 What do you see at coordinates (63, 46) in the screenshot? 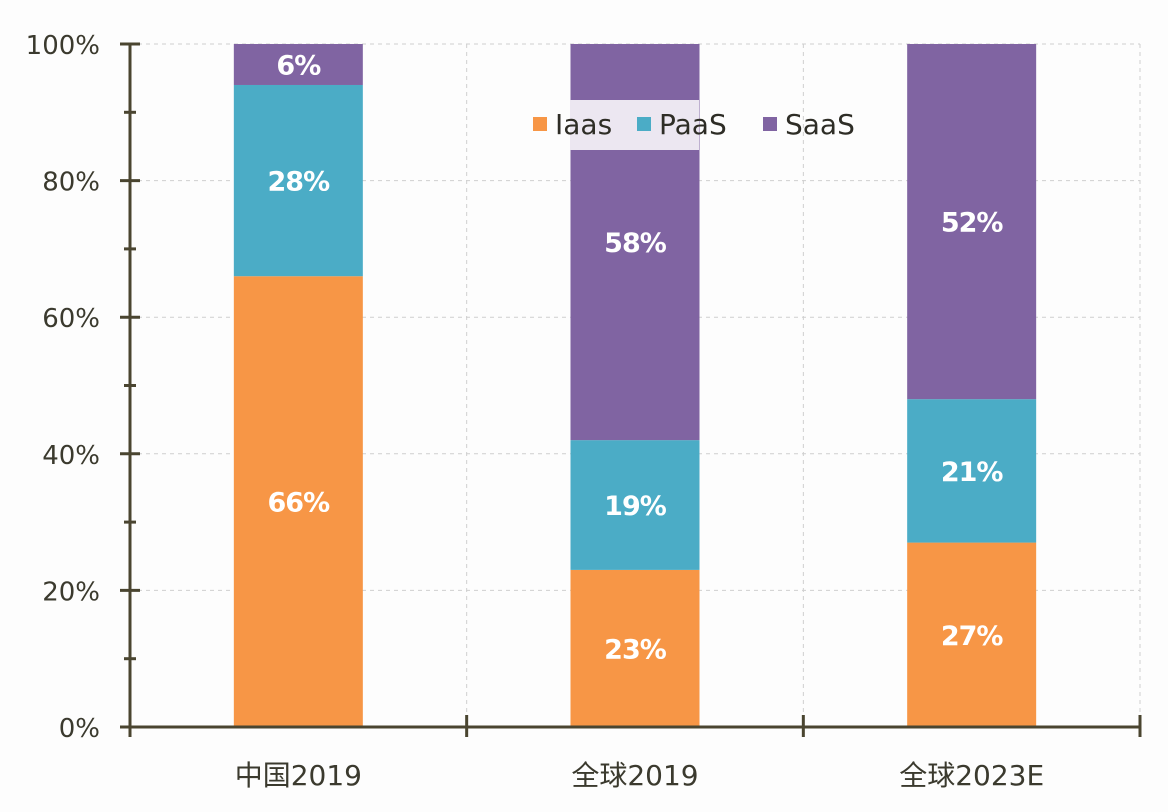
I see `y-tick-label: 100%` at bounding box center [63, 46].